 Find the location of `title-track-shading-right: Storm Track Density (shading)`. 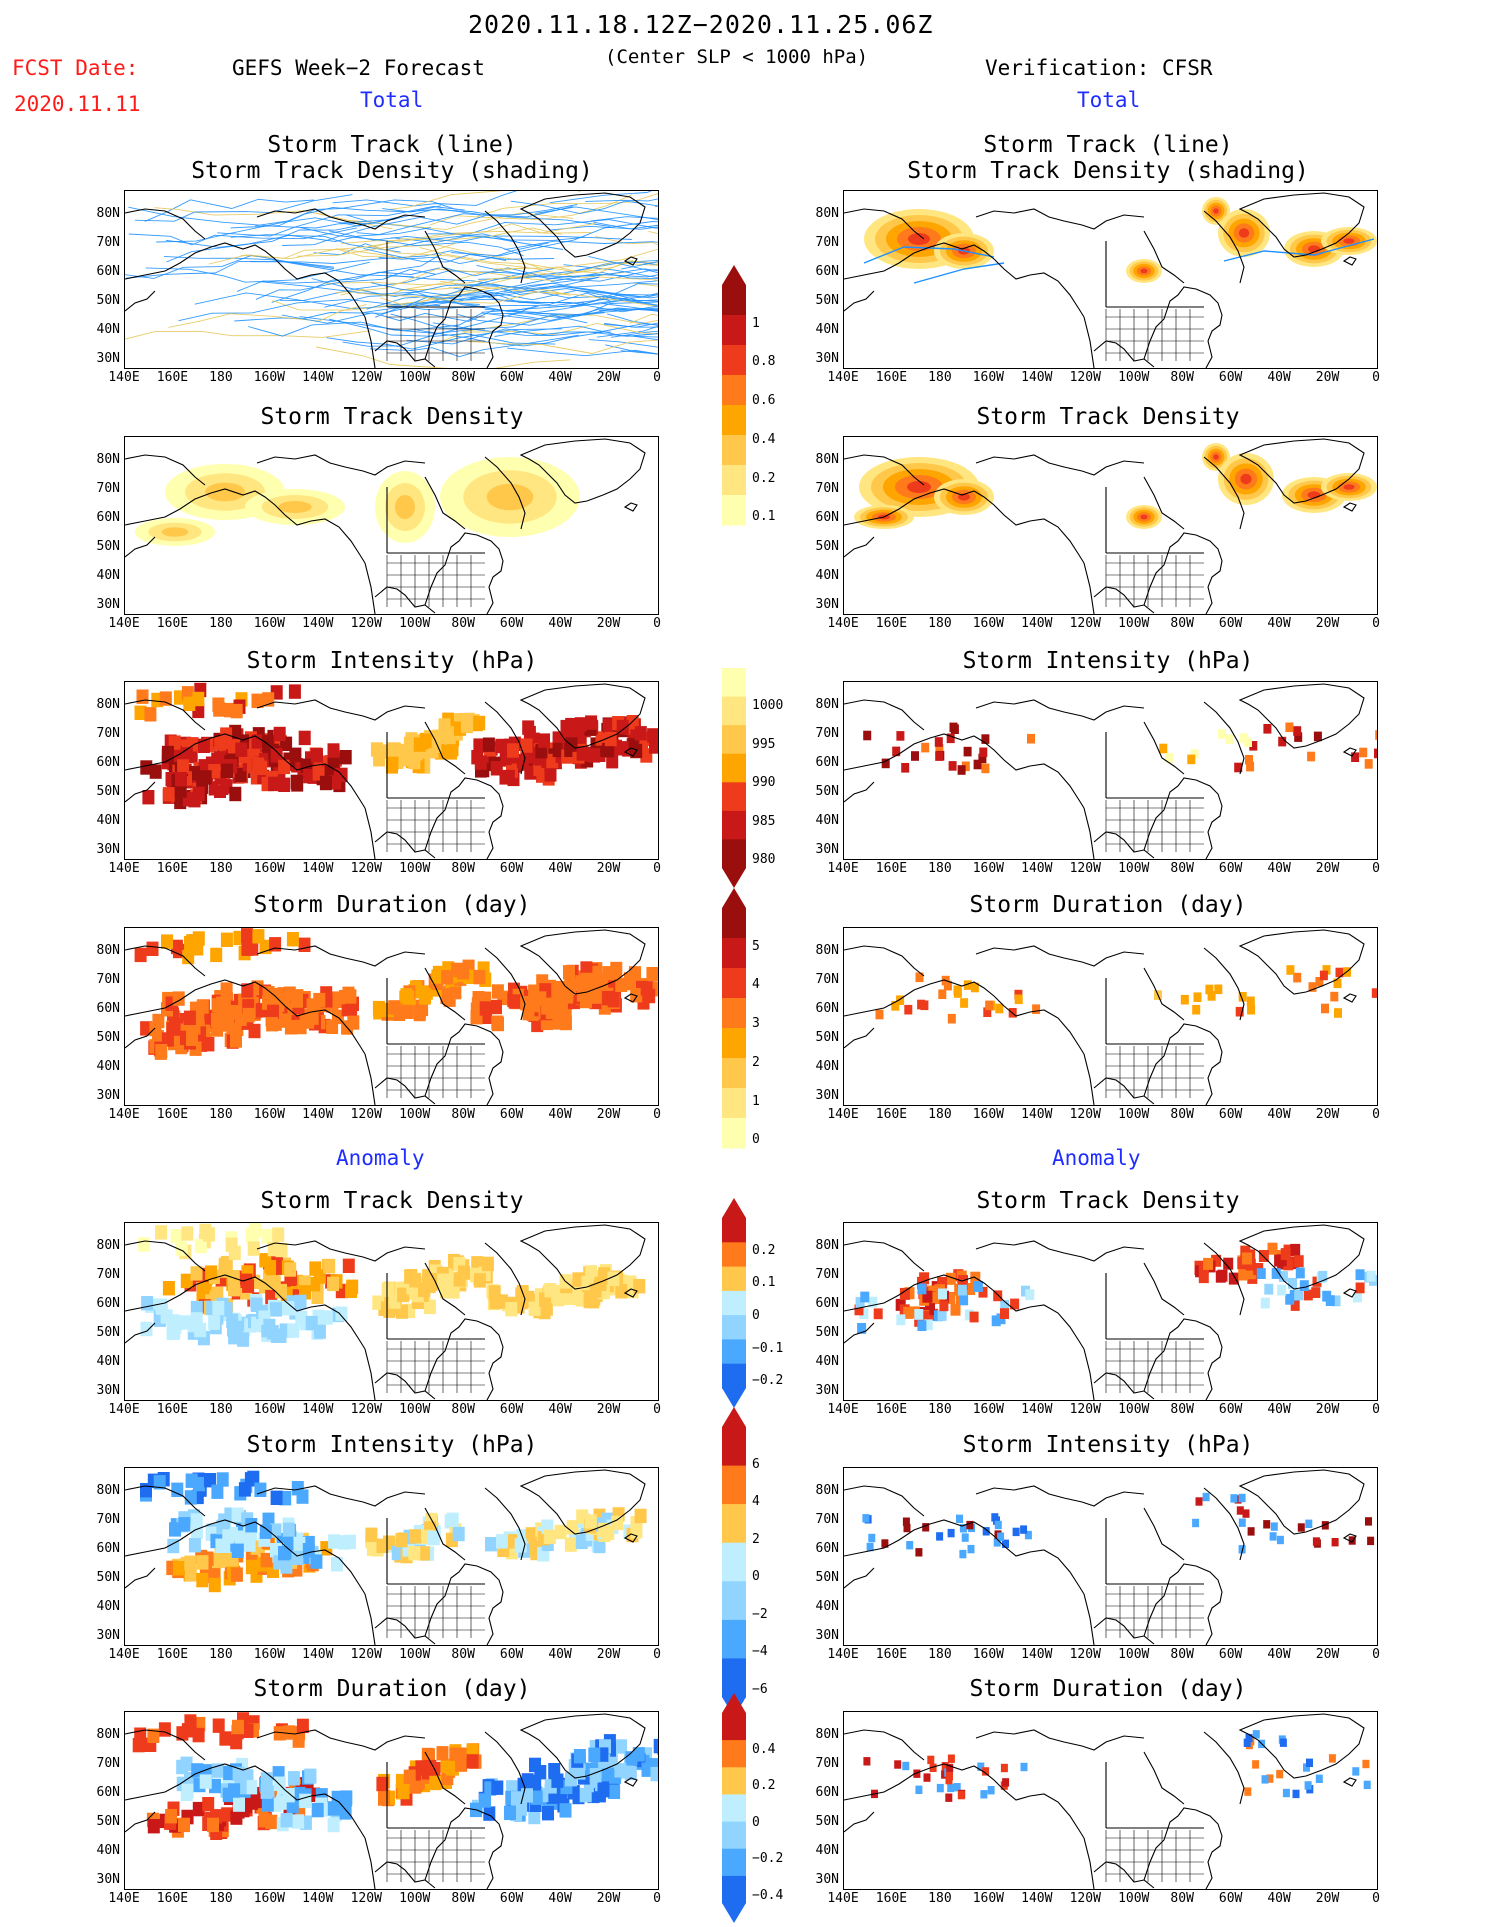

title-track-shading-right: Storm Track Density (shading) is located at coordinates (1108, 171).